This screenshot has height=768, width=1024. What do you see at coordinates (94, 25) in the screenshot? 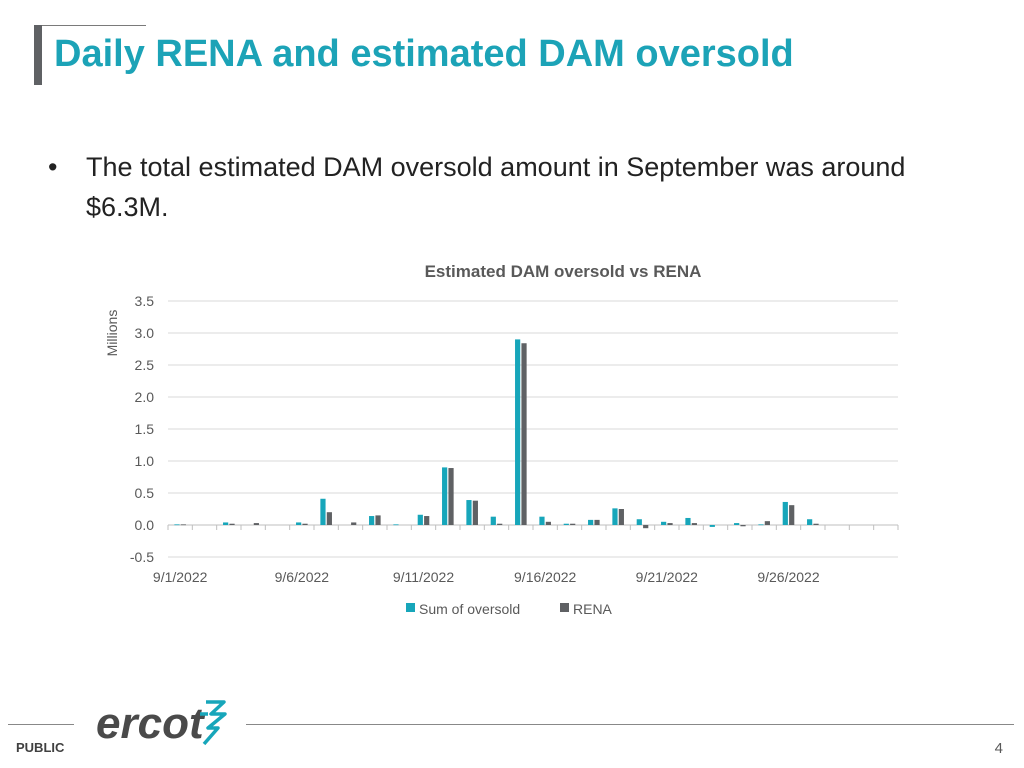
I see `title-accent-rule` at bounding box center [94, 25].